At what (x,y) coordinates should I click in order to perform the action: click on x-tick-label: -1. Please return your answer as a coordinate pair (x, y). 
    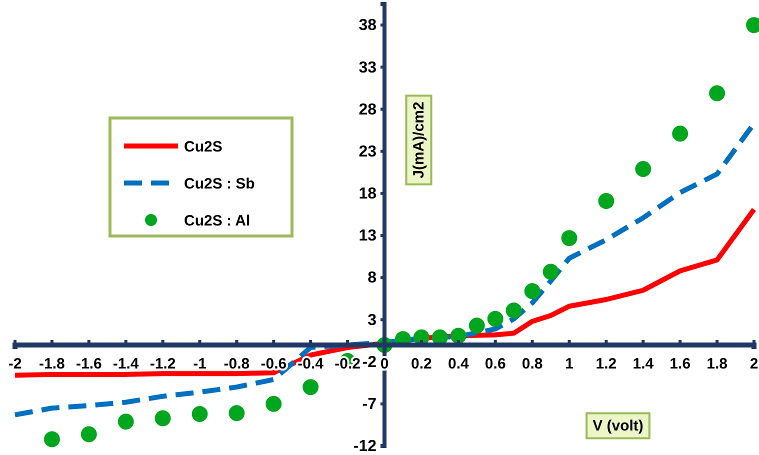
    Looking at the image, I should click on (199, 364).